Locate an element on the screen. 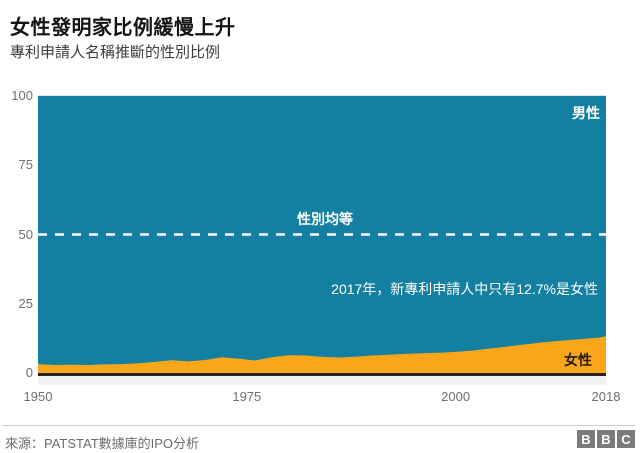  y-tick-label: 75 is located at coordinates (25, 165).